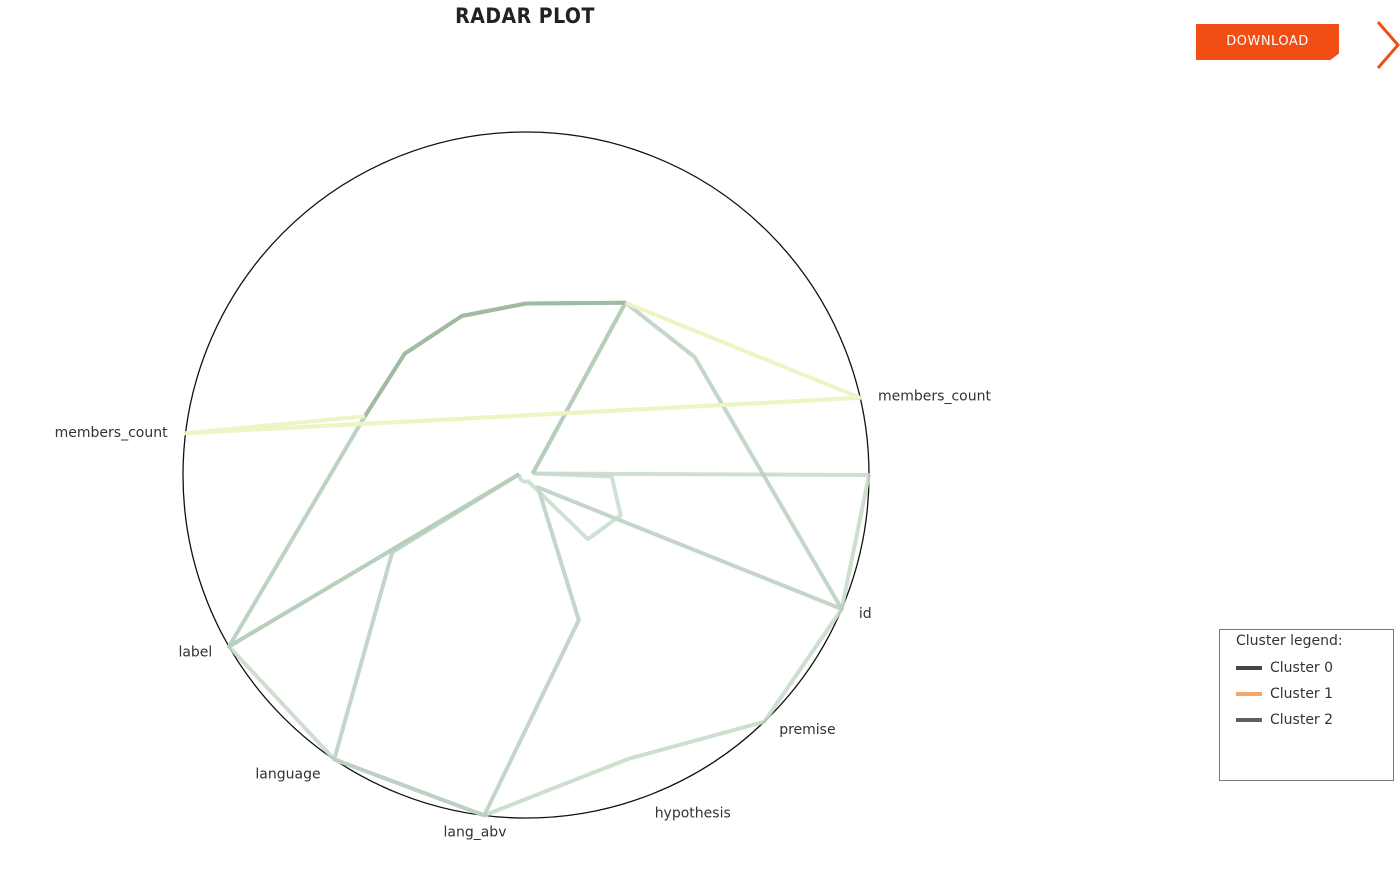 Image resolution: width=1400 pixels, height=881 pixels. What do you see at coordinates (1302, 720) in the screenshot?
I see `legend-label: Cluster 2` at bounding box center [1302, 720].